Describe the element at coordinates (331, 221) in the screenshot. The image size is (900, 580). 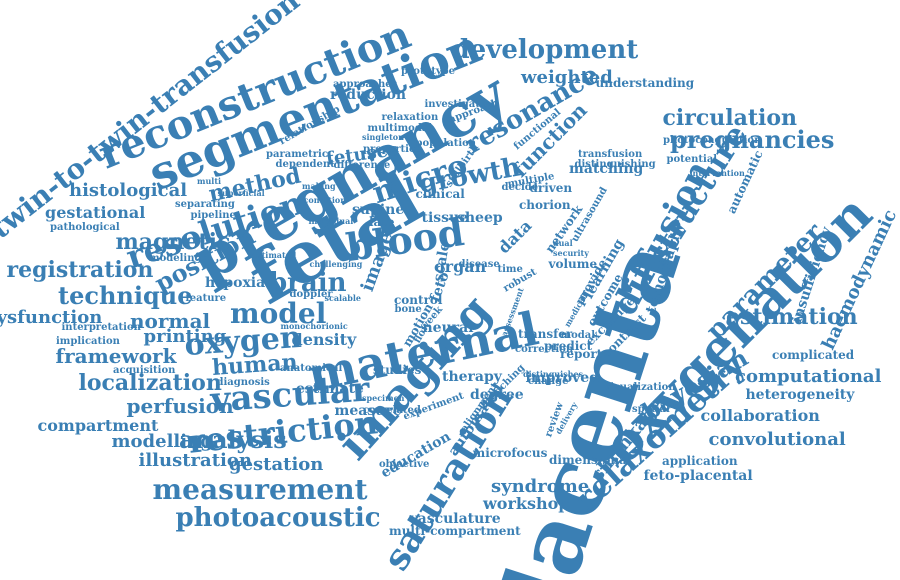
I see `word: individual` at that location.